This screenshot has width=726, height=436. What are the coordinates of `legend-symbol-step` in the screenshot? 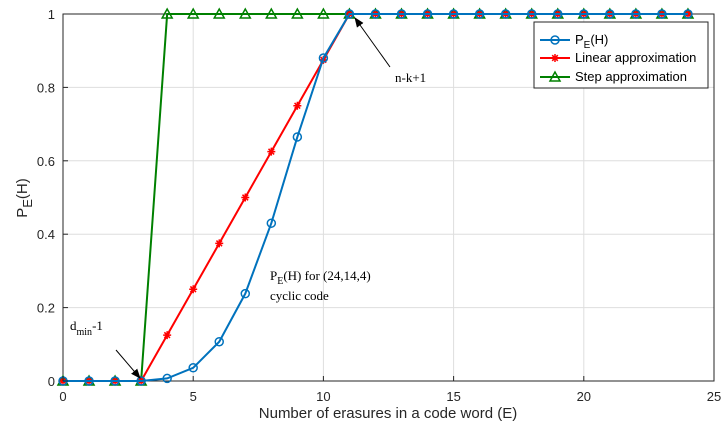 It's located at (555, 76).